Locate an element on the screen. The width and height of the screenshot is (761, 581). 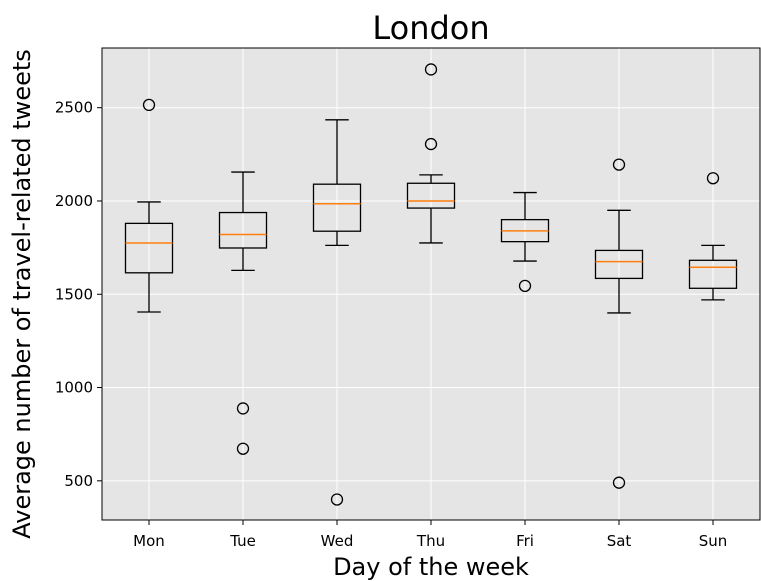
x-tick-label: Fri is located at coordinates (525, 541).